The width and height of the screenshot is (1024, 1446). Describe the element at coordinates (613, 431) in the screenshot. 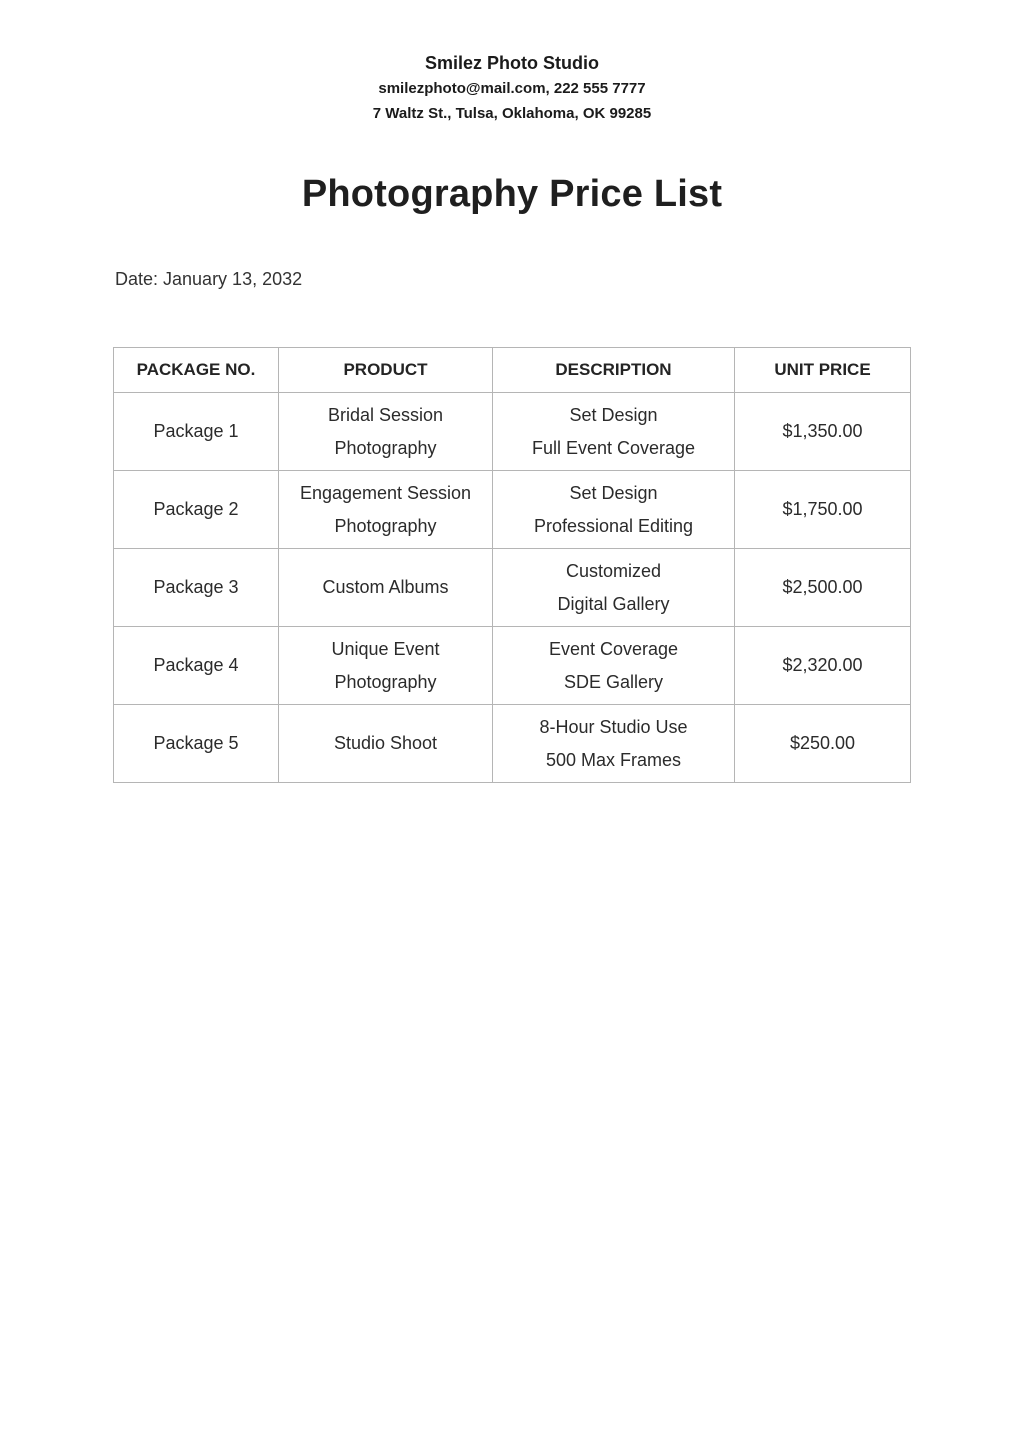

I see `description-cell: Set Design Full Event Coverage` at that location.